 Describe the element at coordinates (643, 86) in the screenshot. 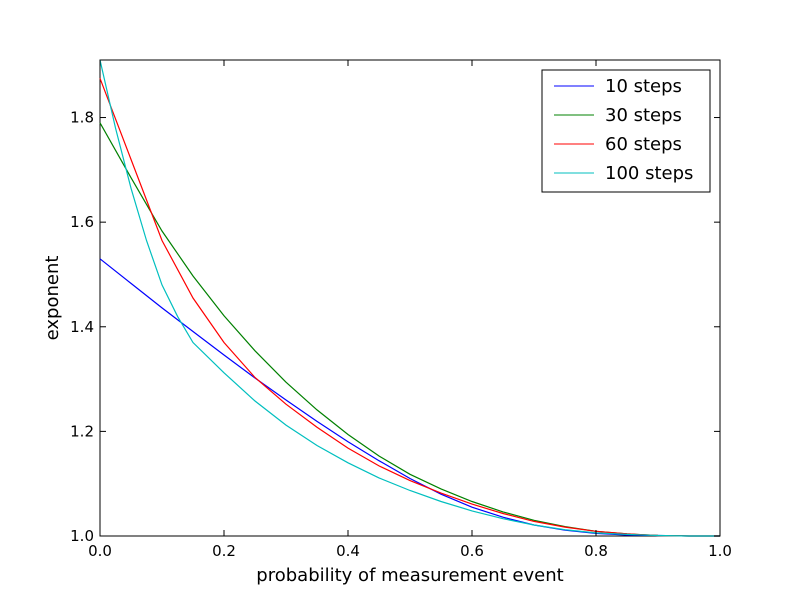

I see `legend-label-10-steps: 10 steps` at that location.